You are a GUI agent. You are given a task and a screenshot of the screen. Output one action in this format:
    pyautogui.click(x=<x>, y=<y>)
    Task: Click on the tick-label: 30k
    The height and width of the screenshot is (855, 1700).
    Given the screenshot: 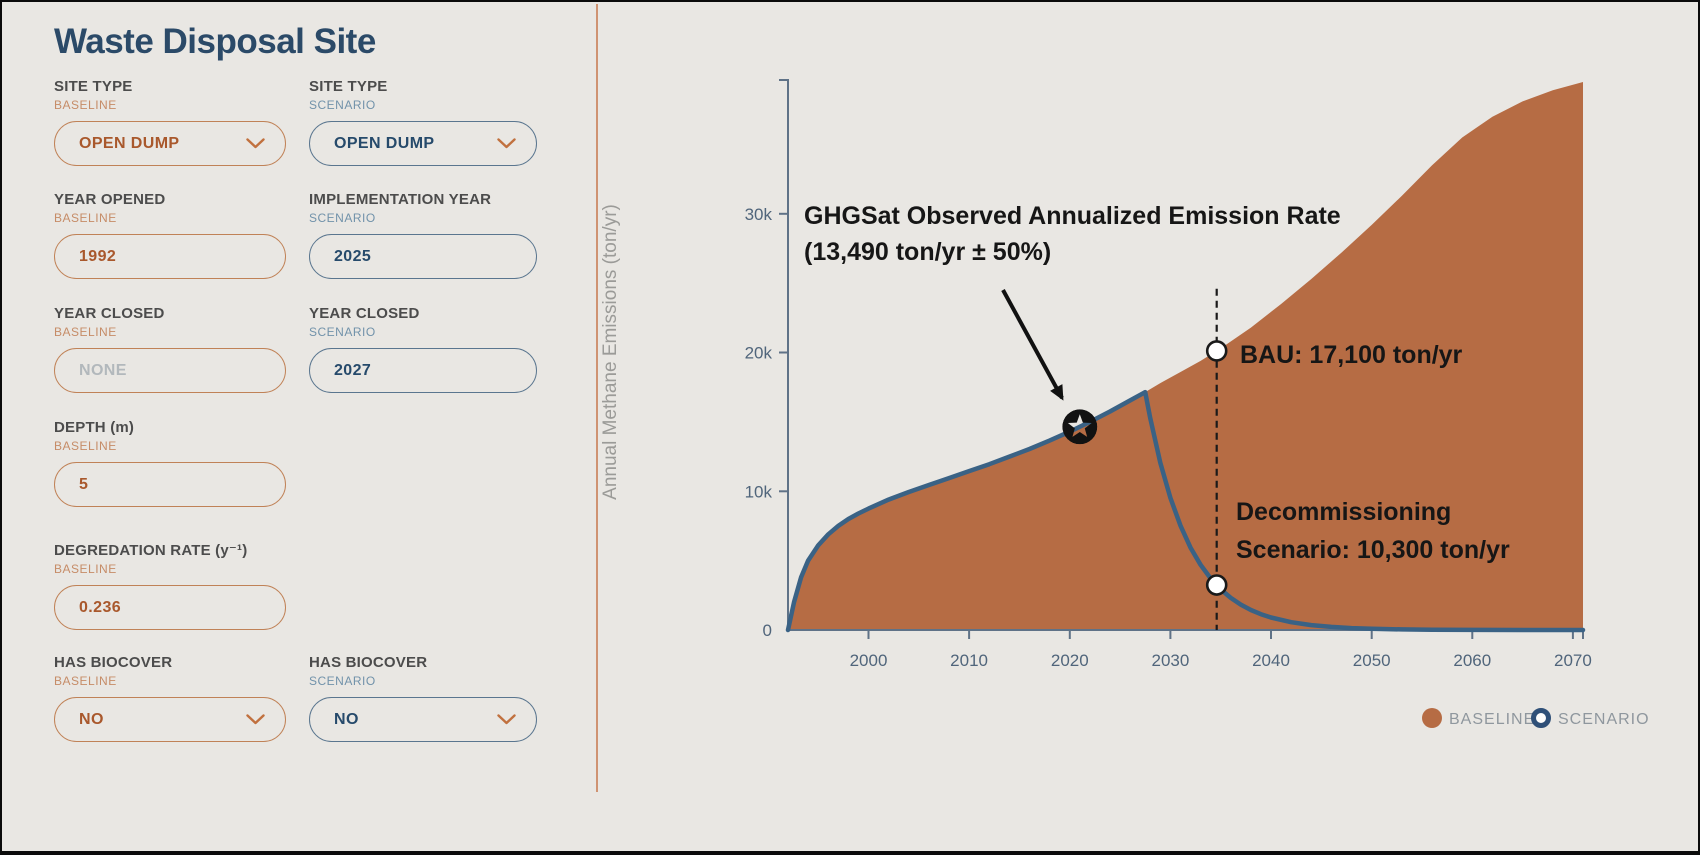 What is the action you would take?
    pyautogui.click(x=759, y=214)
    